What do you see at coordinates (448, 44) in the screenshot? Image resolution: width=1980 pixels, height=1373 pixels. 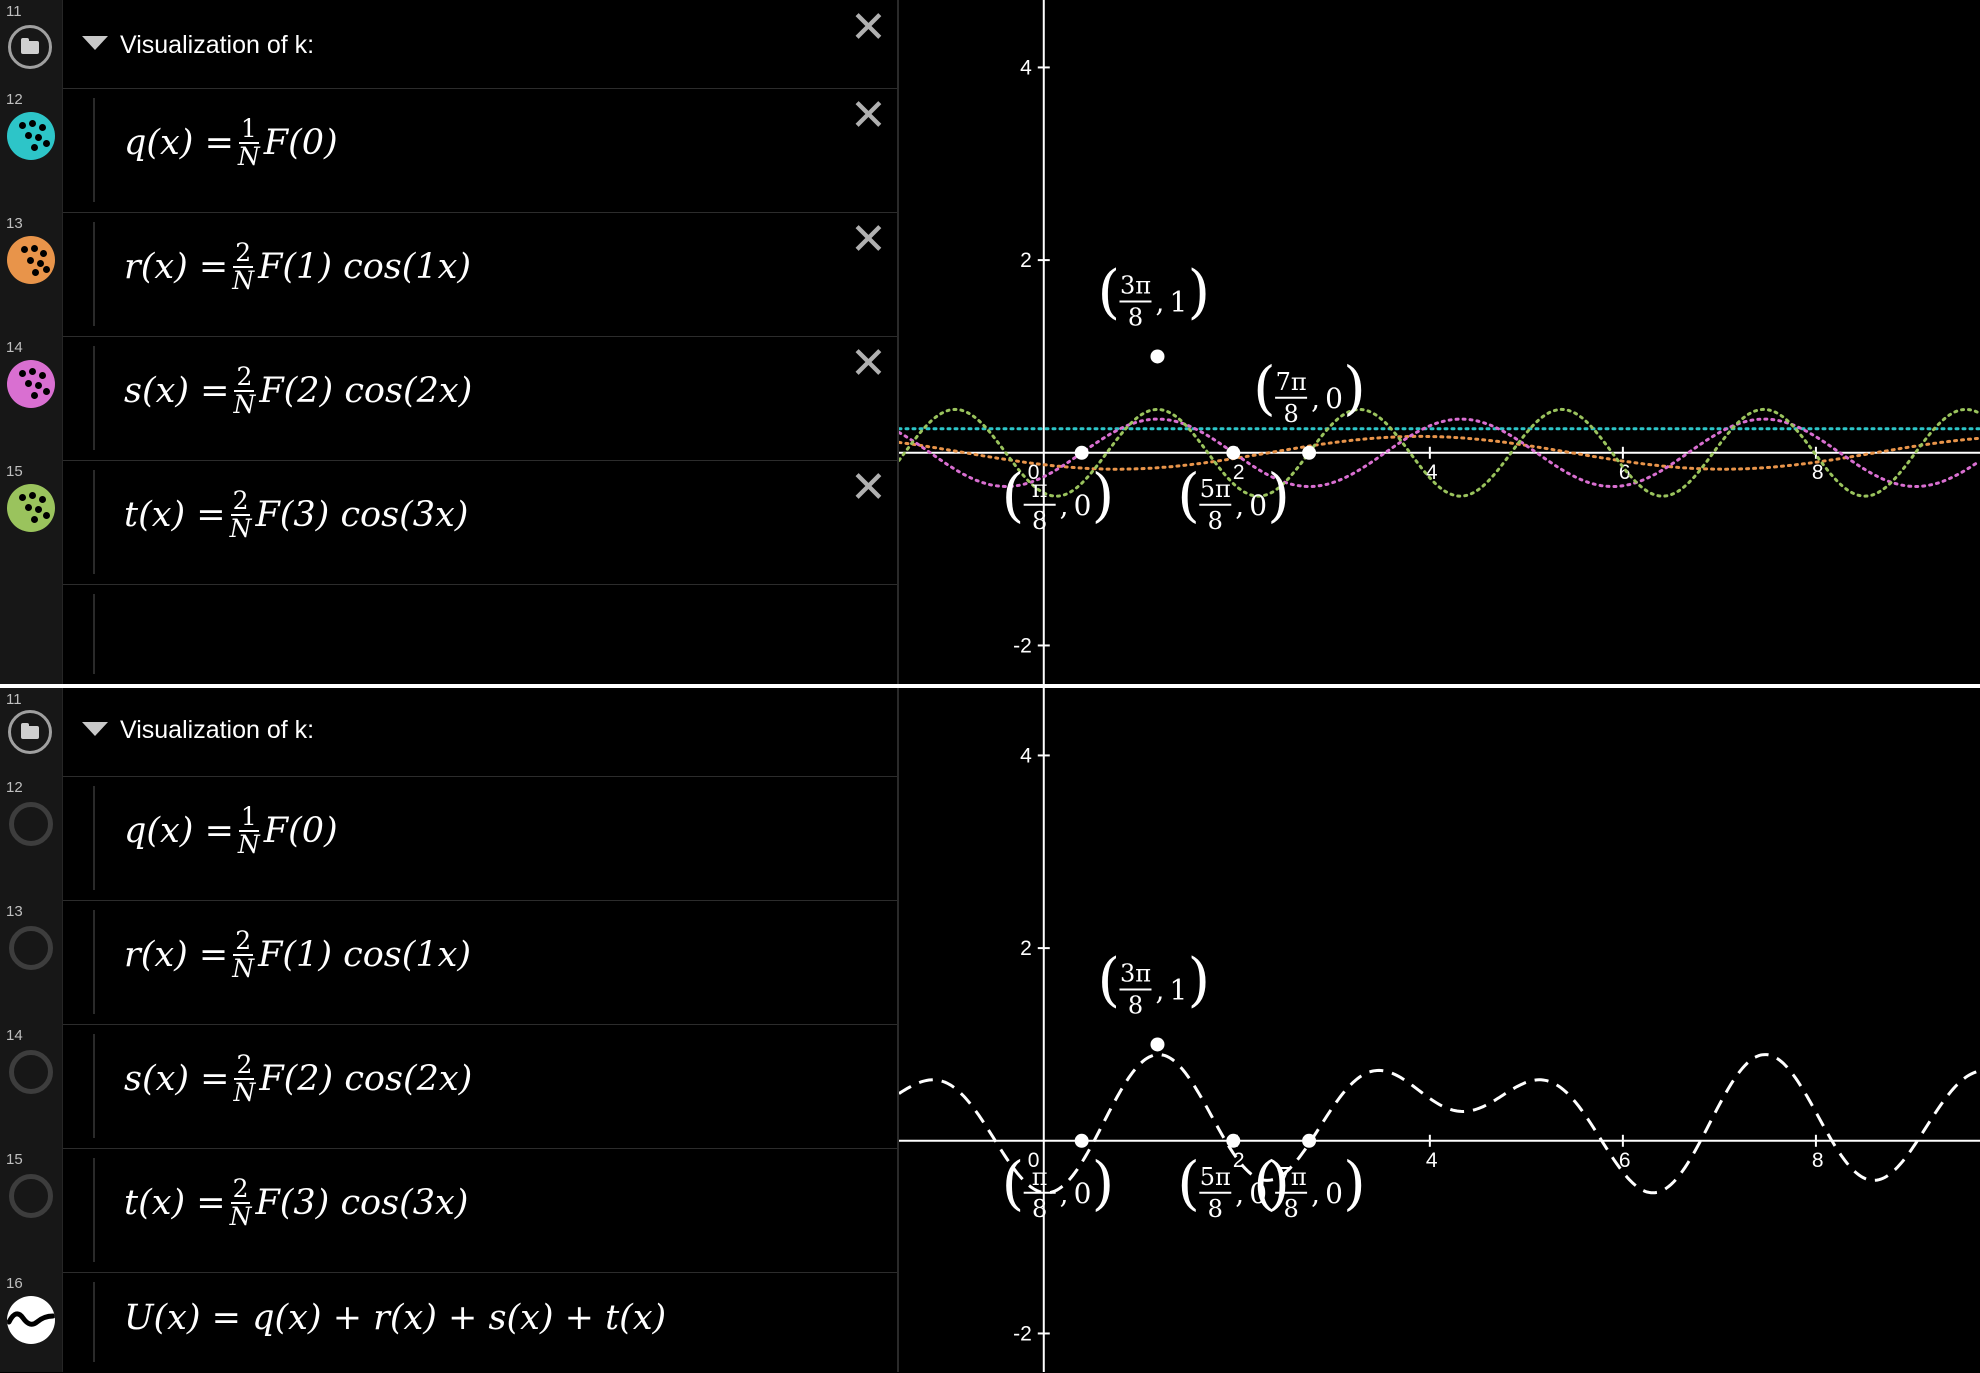 I see `folder-row: 11 Visualization of k: ✕` at bounding box center [448, 44].